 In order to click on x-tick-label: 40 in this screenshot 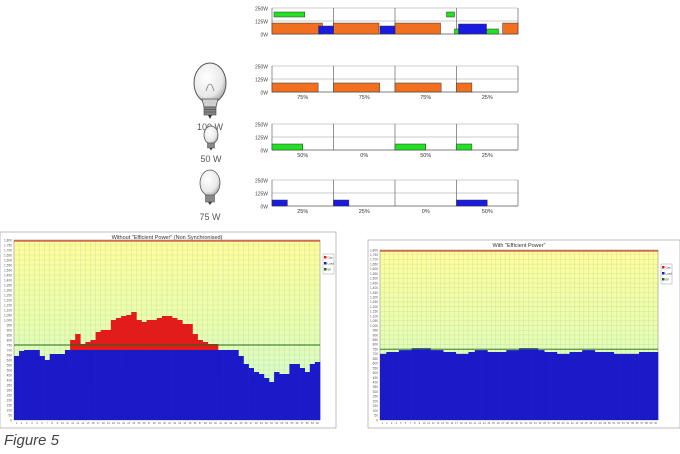, I will do `click(563, 423)`.